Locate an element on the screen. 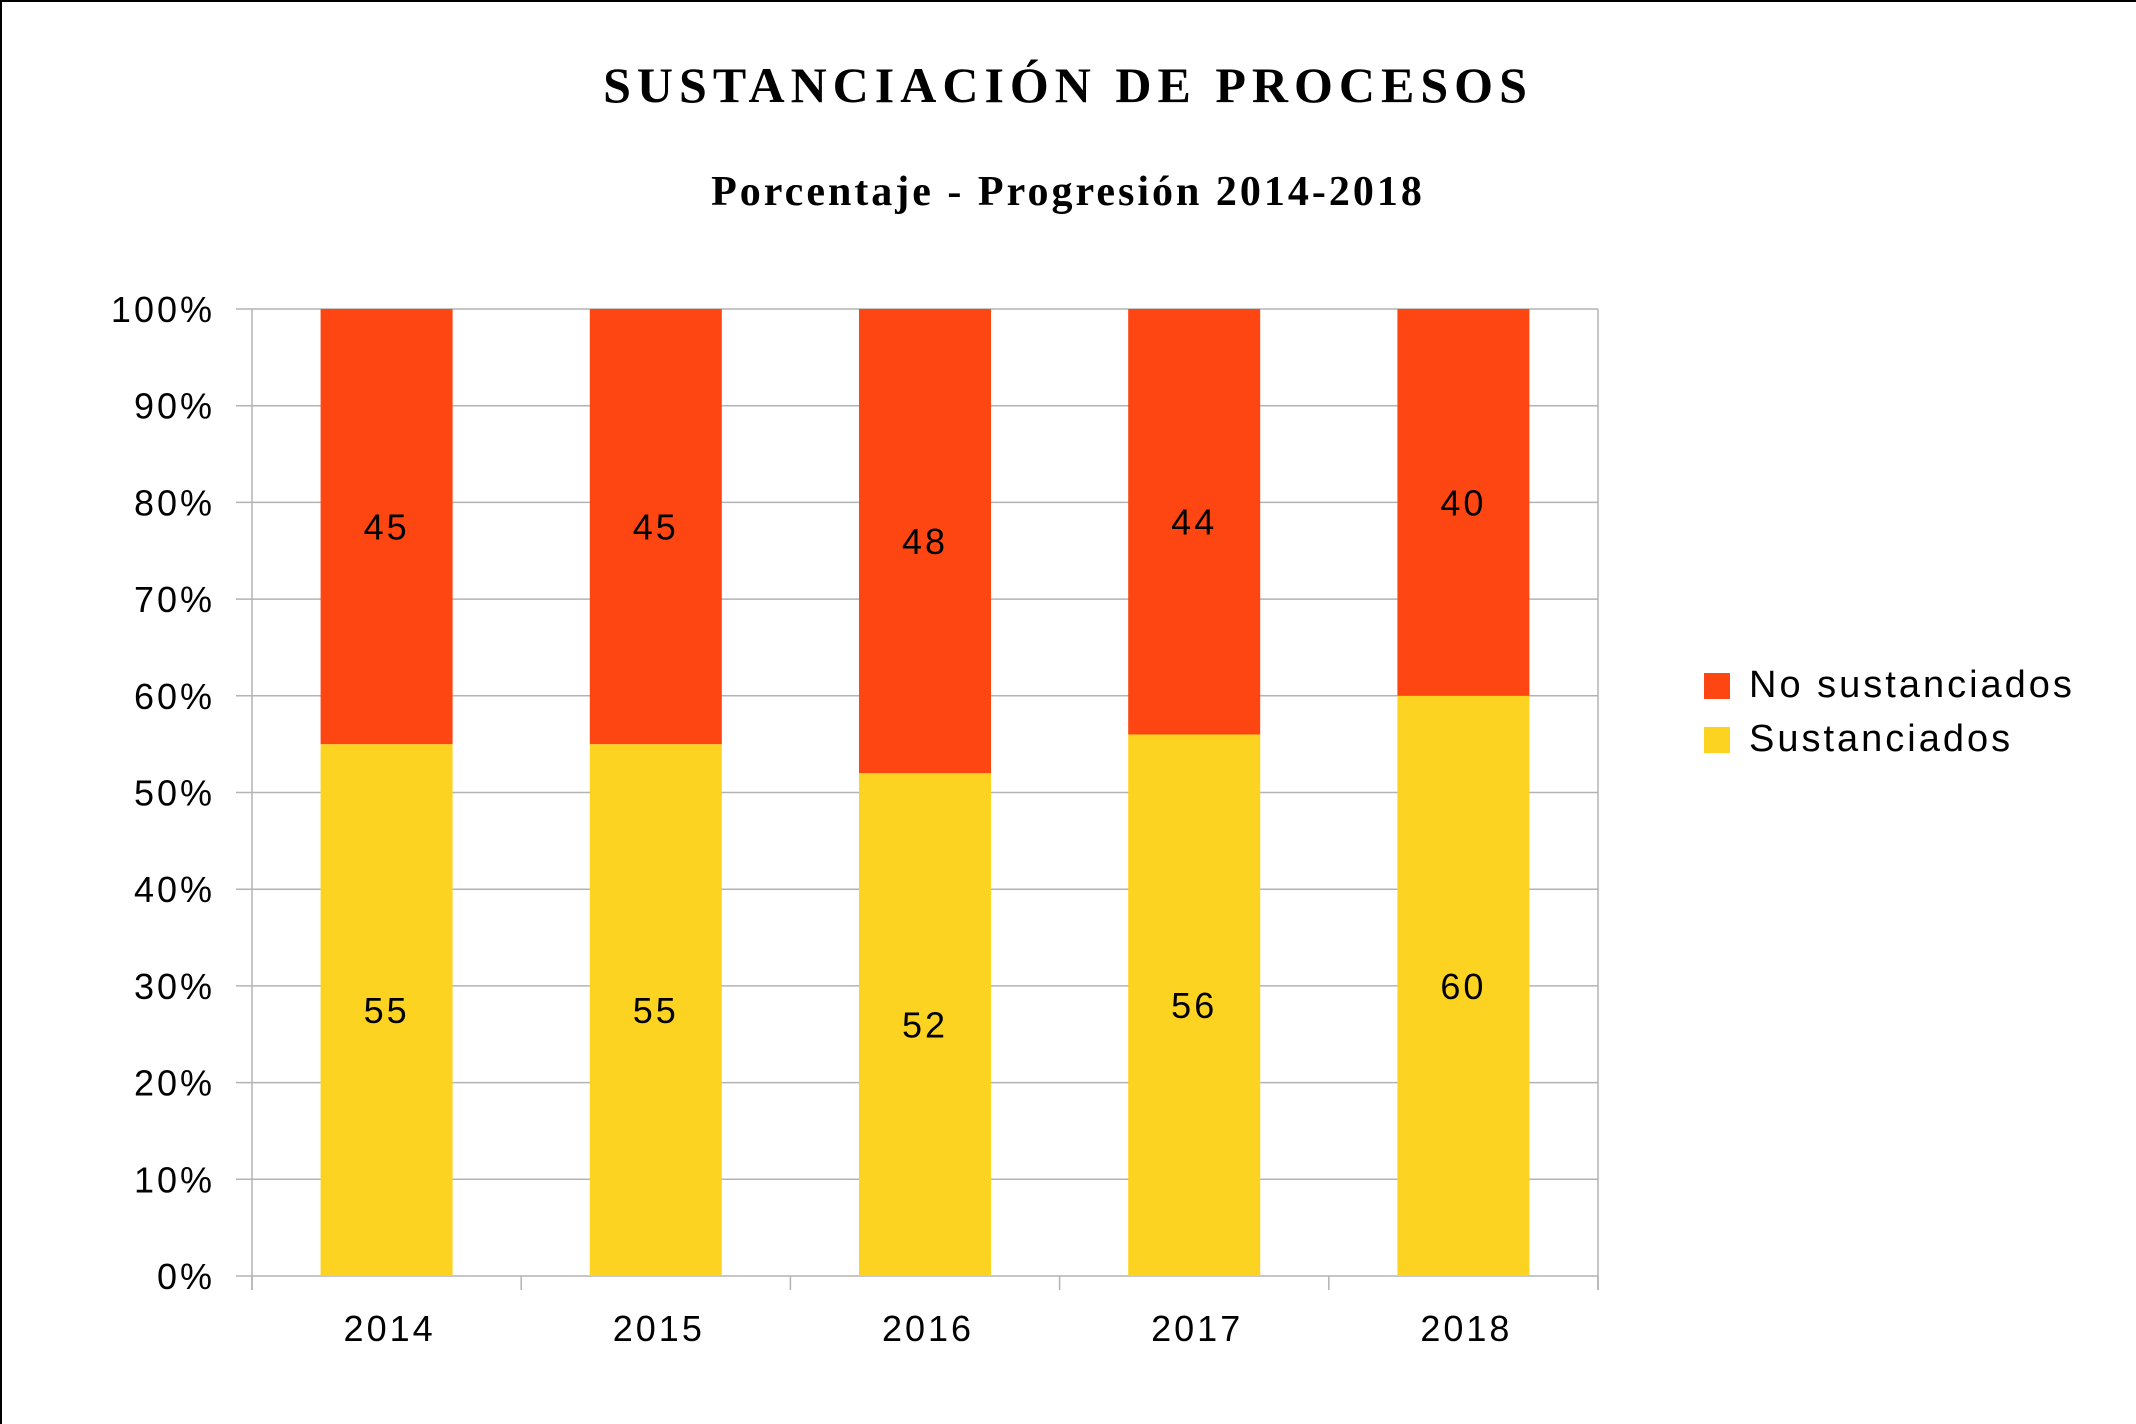  y-tick-label: 70% is located at coordinates (174, 599).